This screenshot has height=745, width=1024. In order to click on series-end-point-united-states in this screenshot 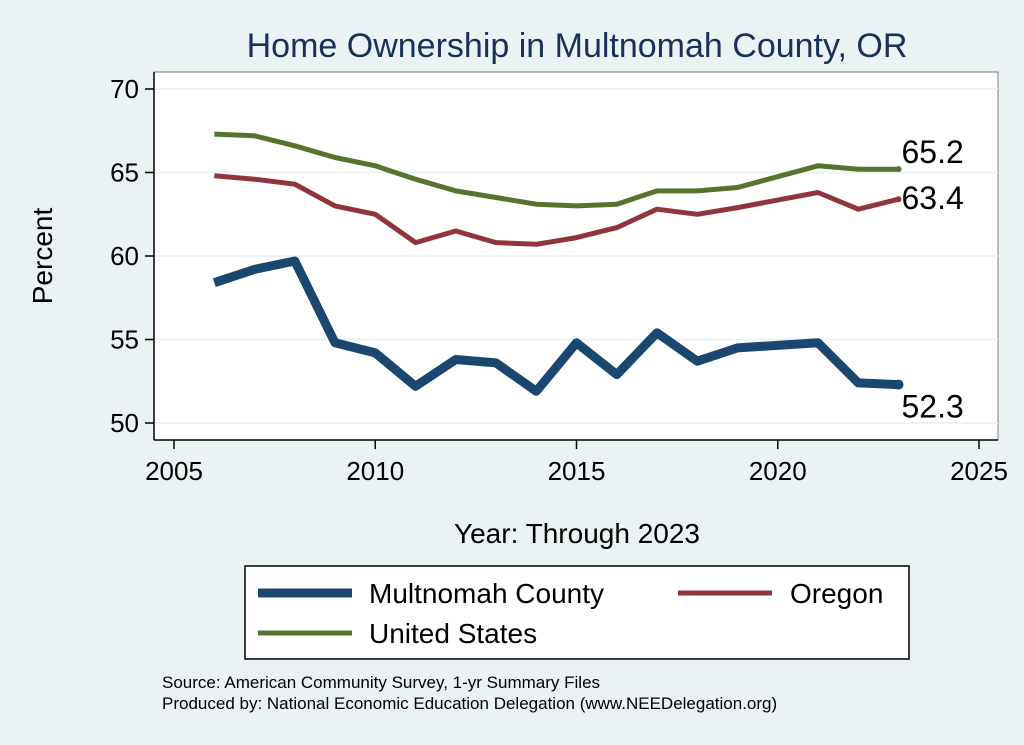, I will do `click(898, 169)`.